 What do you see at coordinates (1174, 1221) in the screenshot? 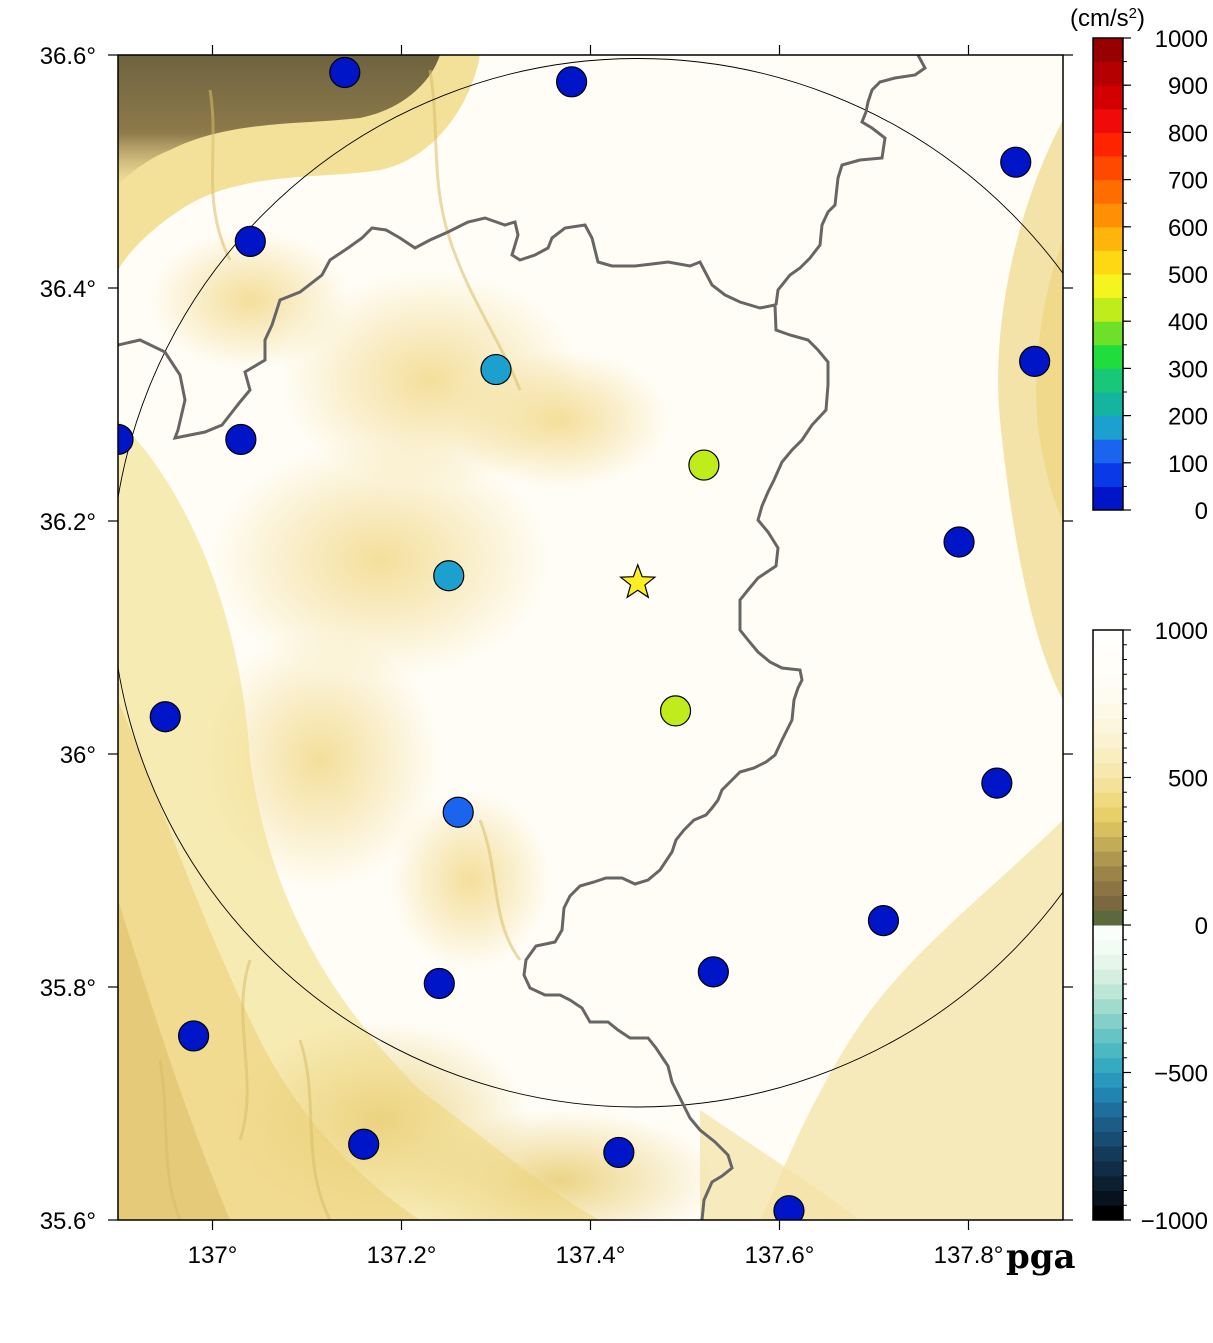
I see `elevation-colorbar-label: −1000` at bounding box center [1174, 1221].